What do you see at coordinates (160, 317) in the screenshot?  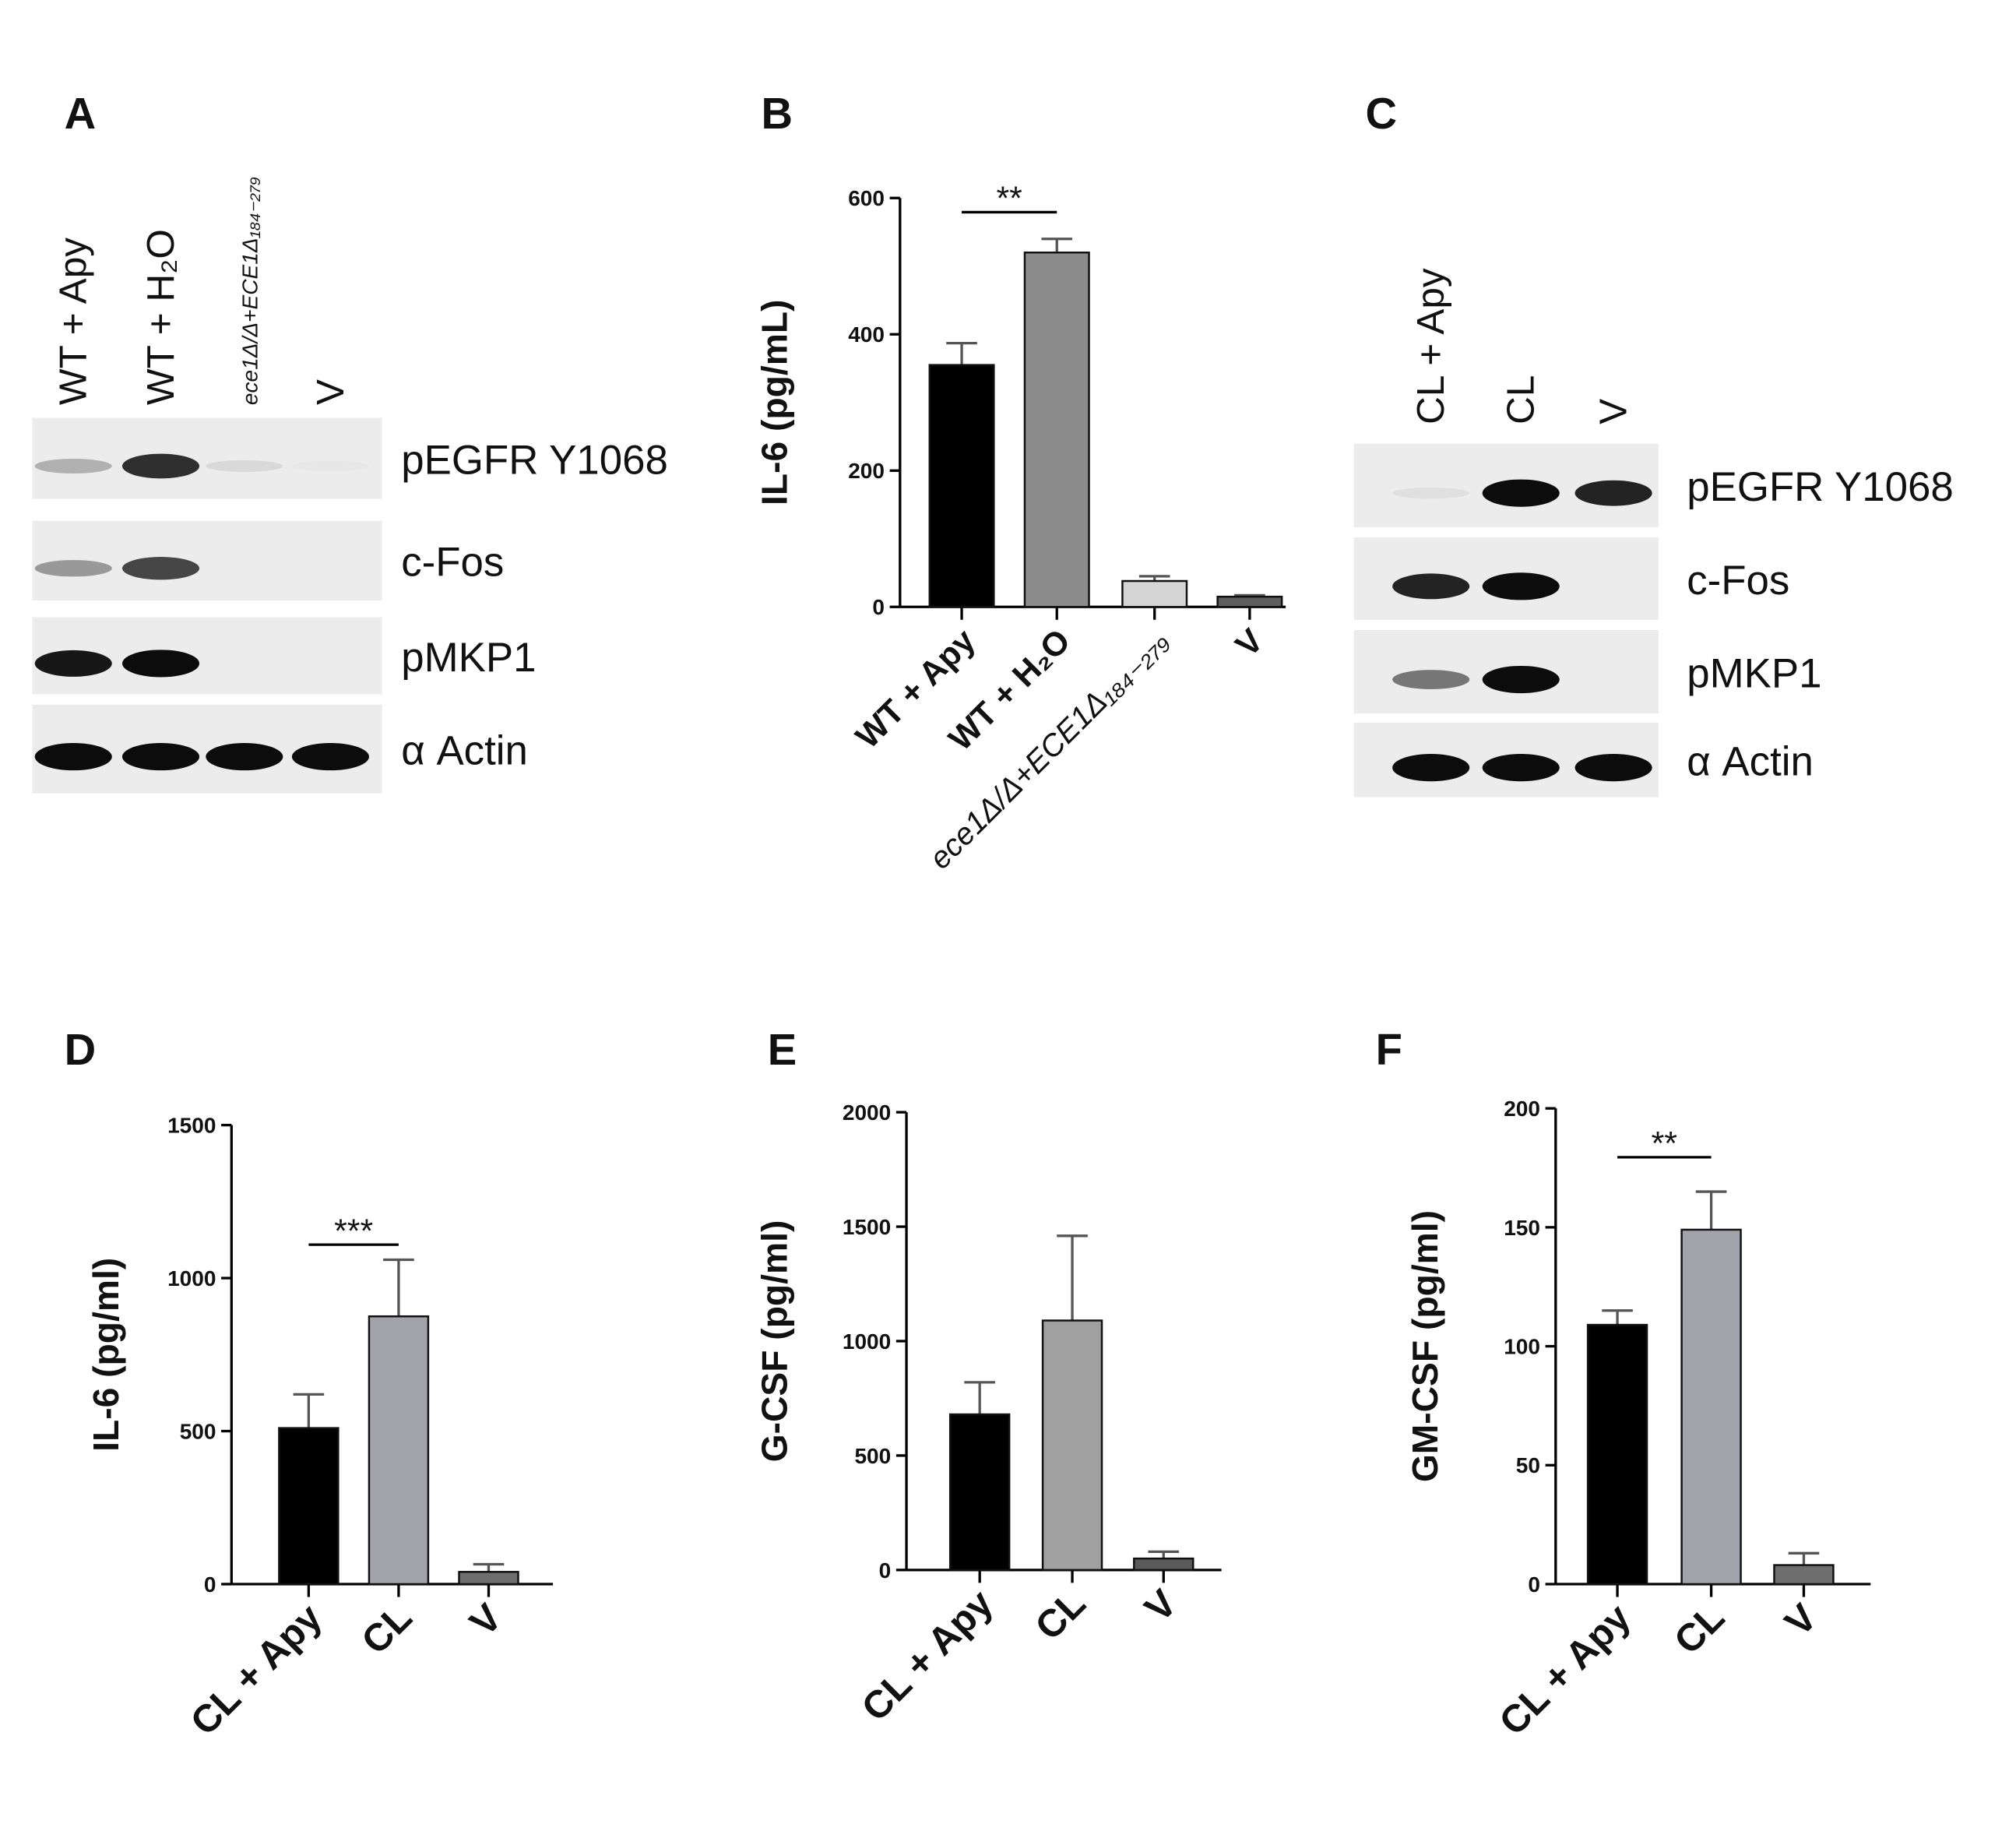 I see `lane-label: WT + H₂O` at bounding box center [160, 317].